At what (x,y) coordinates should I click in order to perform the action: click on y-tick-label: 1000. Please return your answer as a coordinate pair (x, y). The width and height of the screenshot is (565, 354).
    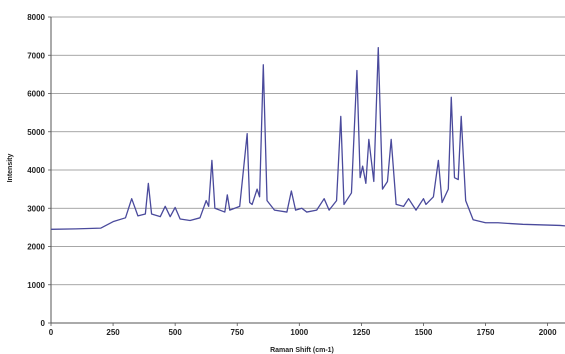
    Looking at the image, I should click on (36, 285).